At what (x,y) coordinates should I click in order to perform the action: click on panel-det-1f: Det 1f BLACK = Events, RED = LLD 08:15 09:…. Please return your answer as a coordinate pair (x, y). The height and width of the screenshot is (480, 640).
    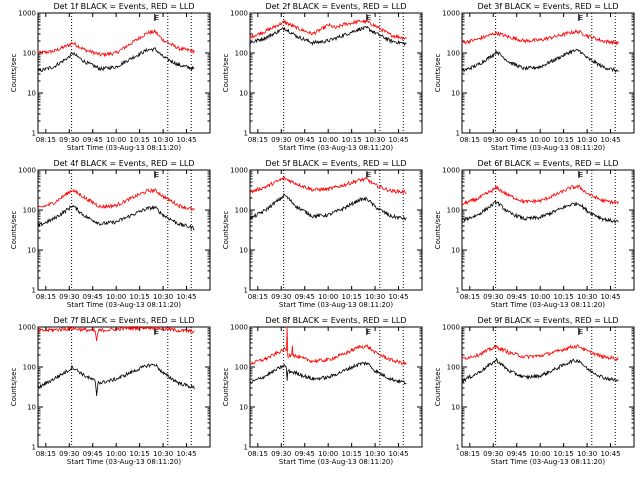
    Looking at the image, I should click on (110, 77).